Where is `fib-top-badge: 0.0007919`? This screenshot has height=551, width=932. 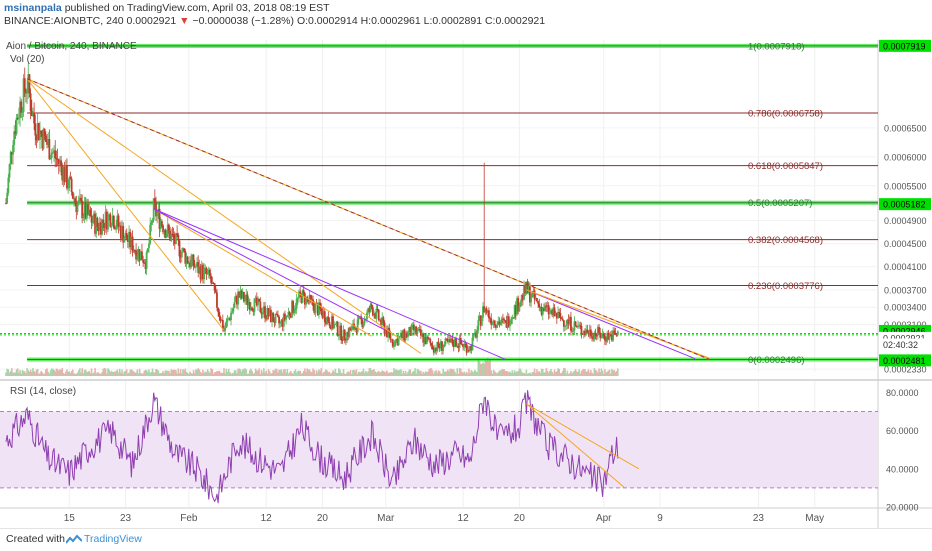
fib-top-badge: 0.0007919 is located at coordinates (905, 45).